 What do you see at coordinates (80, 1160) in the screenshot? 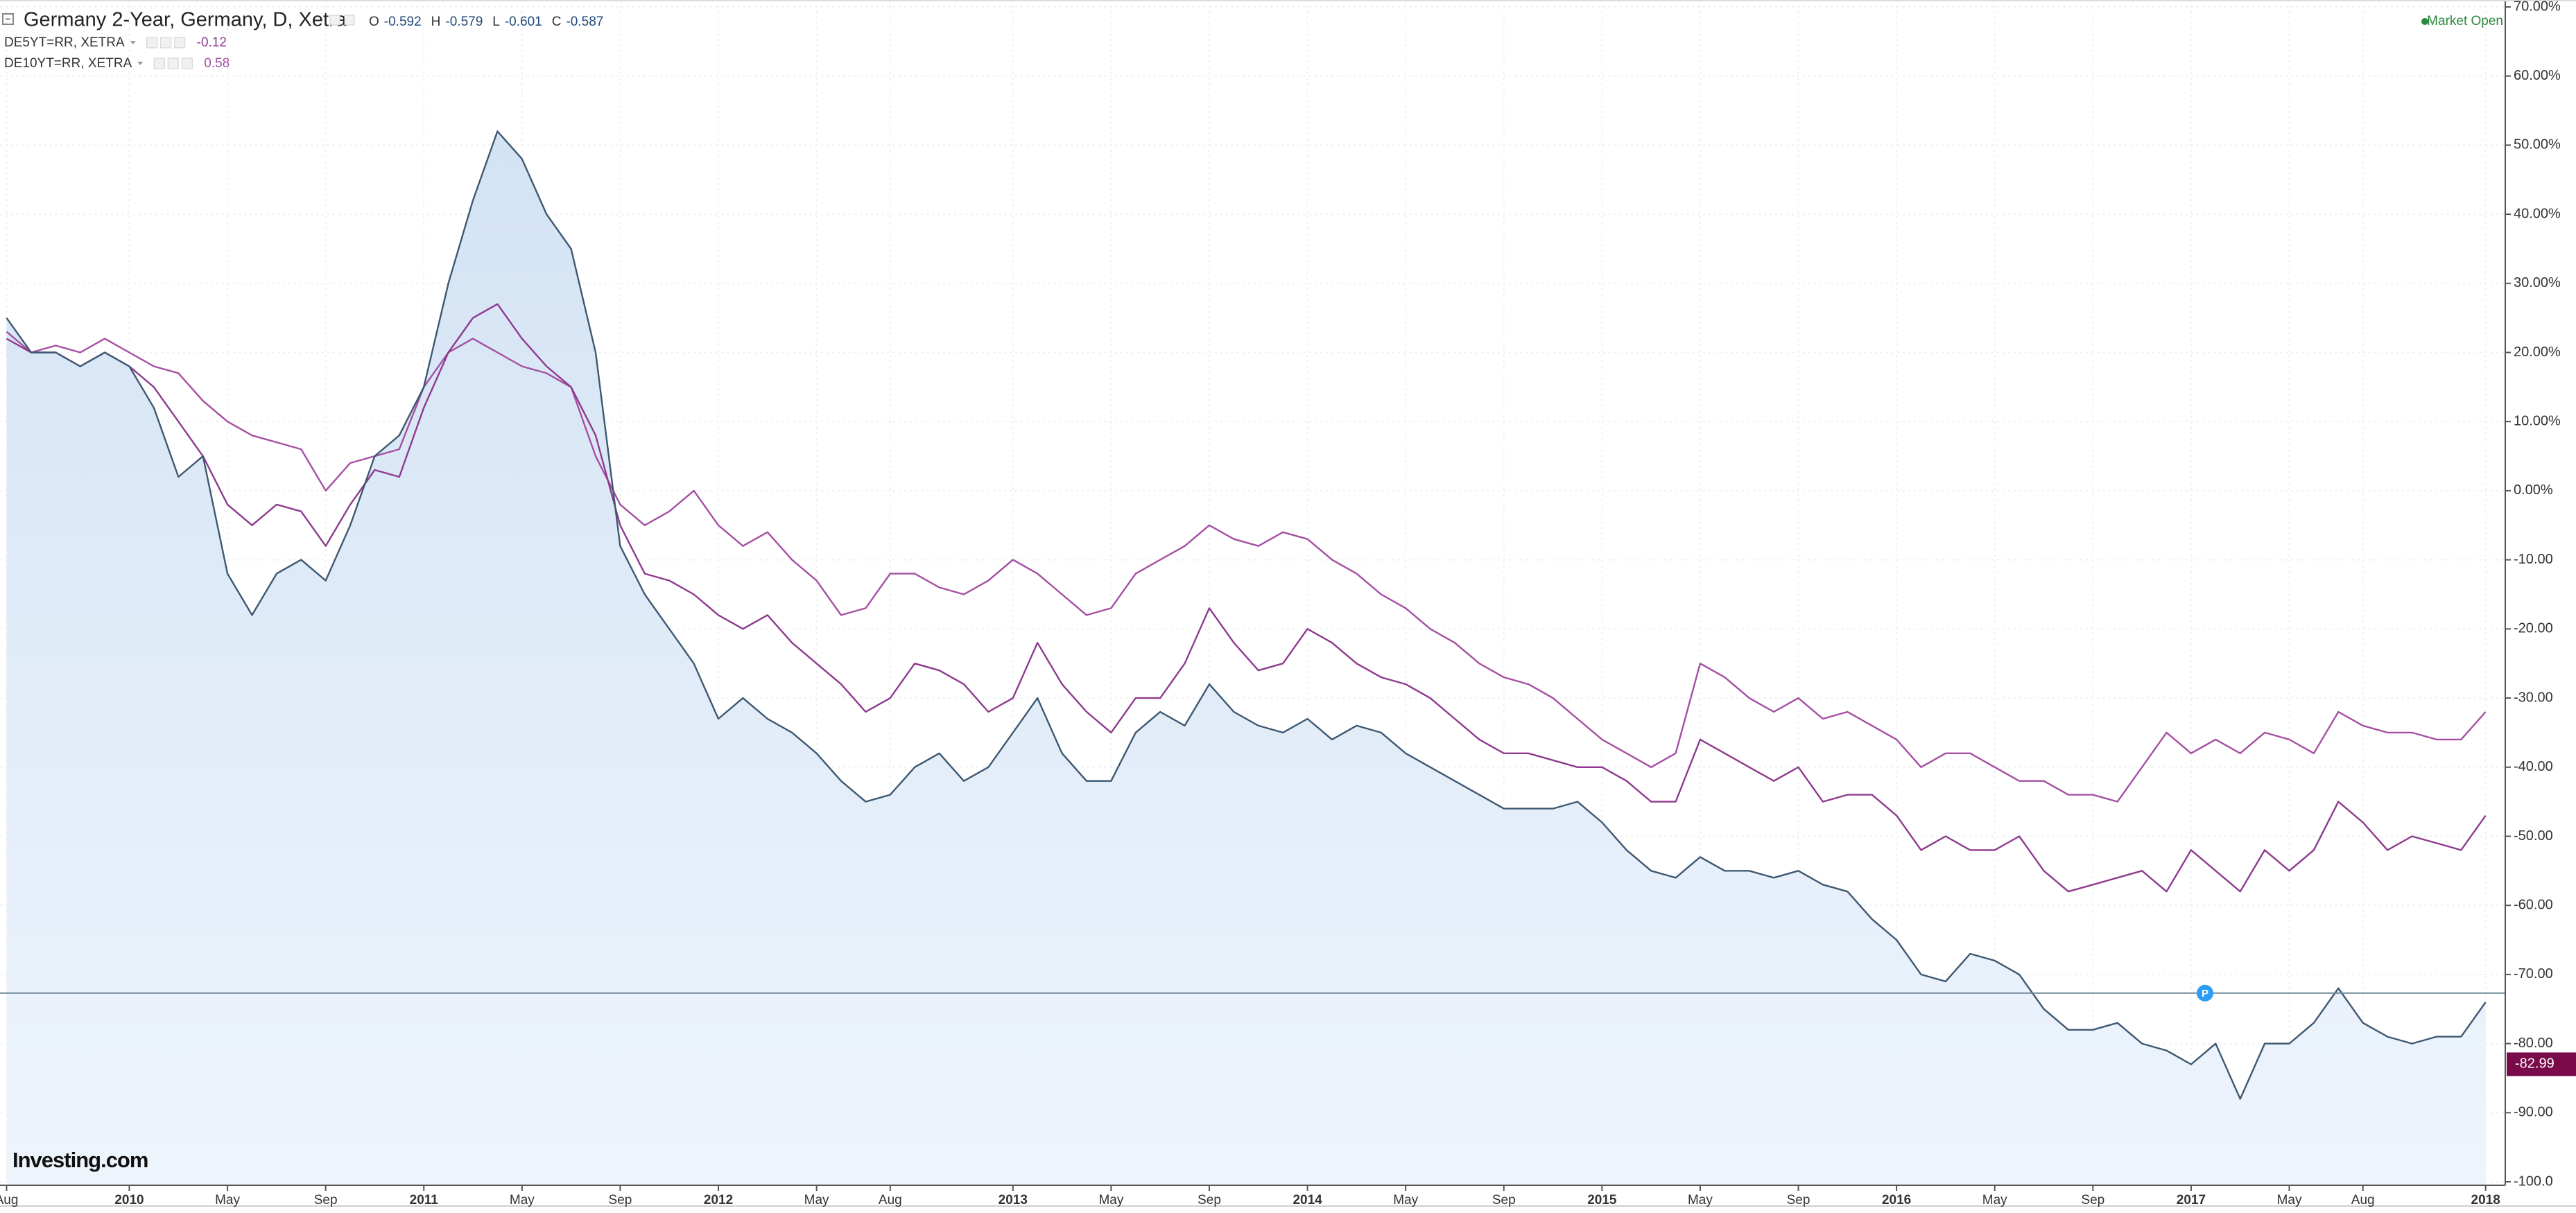
I see `logo: Investing.com` at bounding box center [80, 1160].